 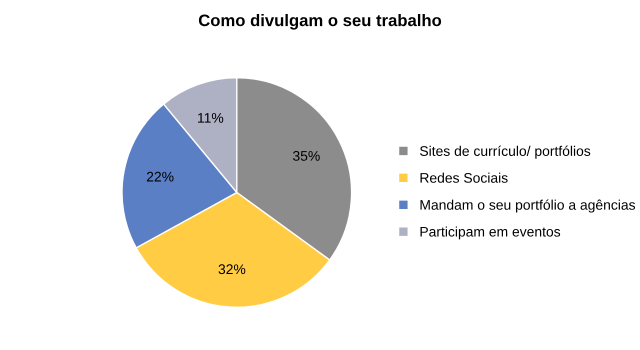 What do you see at coordinates (505, 152) in the screenshot?
I see `legend-label: Sites de currículo/ portfólios` at bounding box center [505, 152].